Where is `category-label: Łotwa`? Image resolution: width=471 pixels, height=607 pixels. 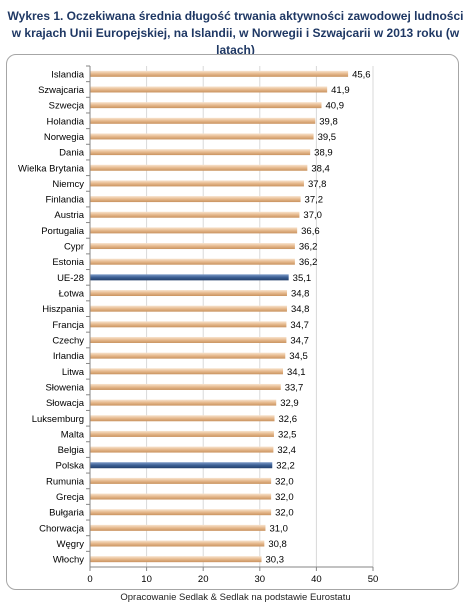 category-label: Łotwa is located at coordinates (72, 294).